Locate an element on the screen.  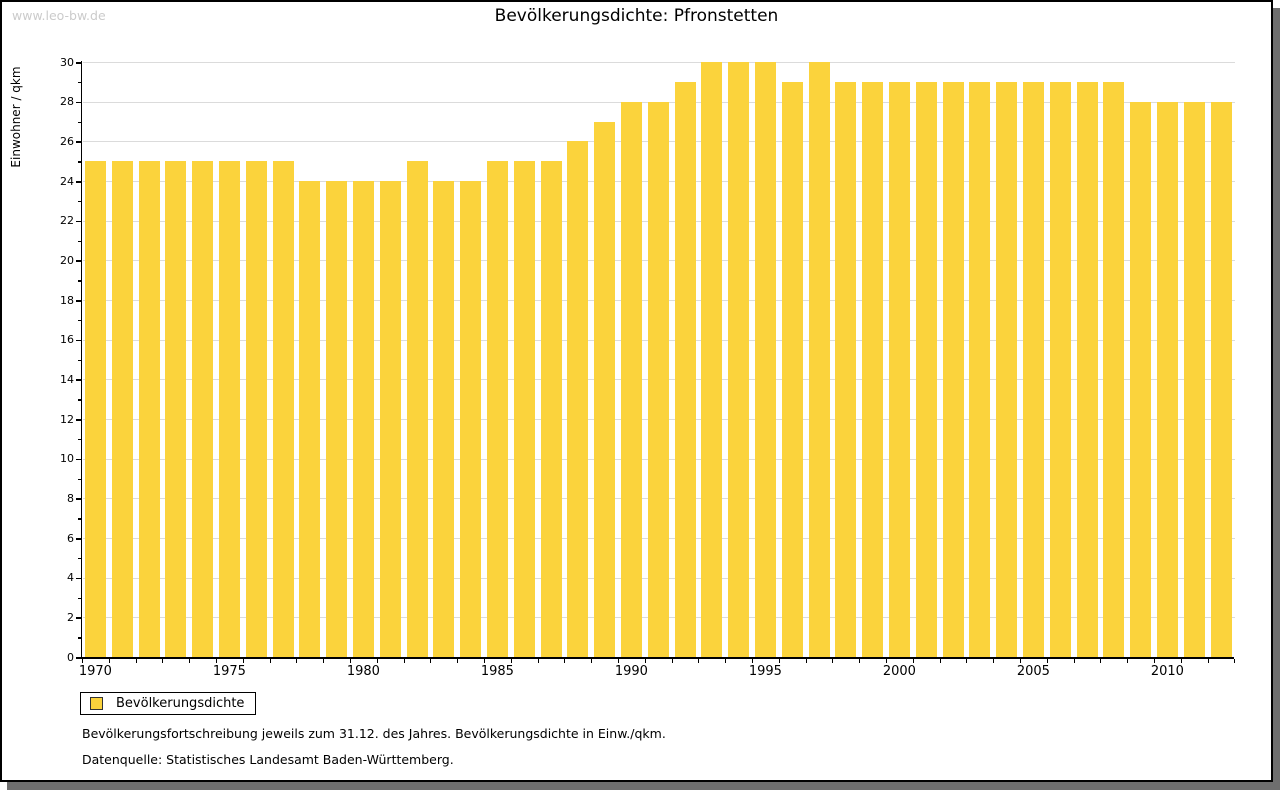
bar-1977 is located at coordinates (283, 409).